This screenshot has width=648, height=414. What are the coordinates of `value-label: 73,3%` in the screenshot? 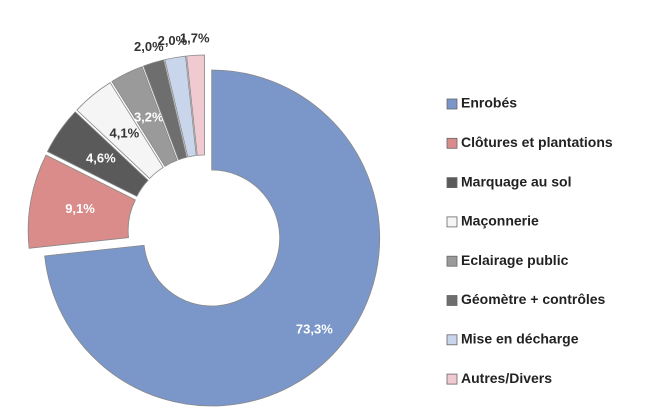 It's located at (314, 329).